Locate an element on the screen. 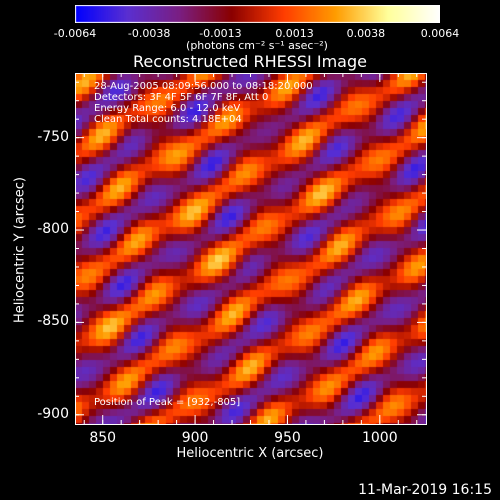 The height and width of the screenshot is (500, 500). colorbar-tick-label: 0.0038 is located at coordinates (366, 33).